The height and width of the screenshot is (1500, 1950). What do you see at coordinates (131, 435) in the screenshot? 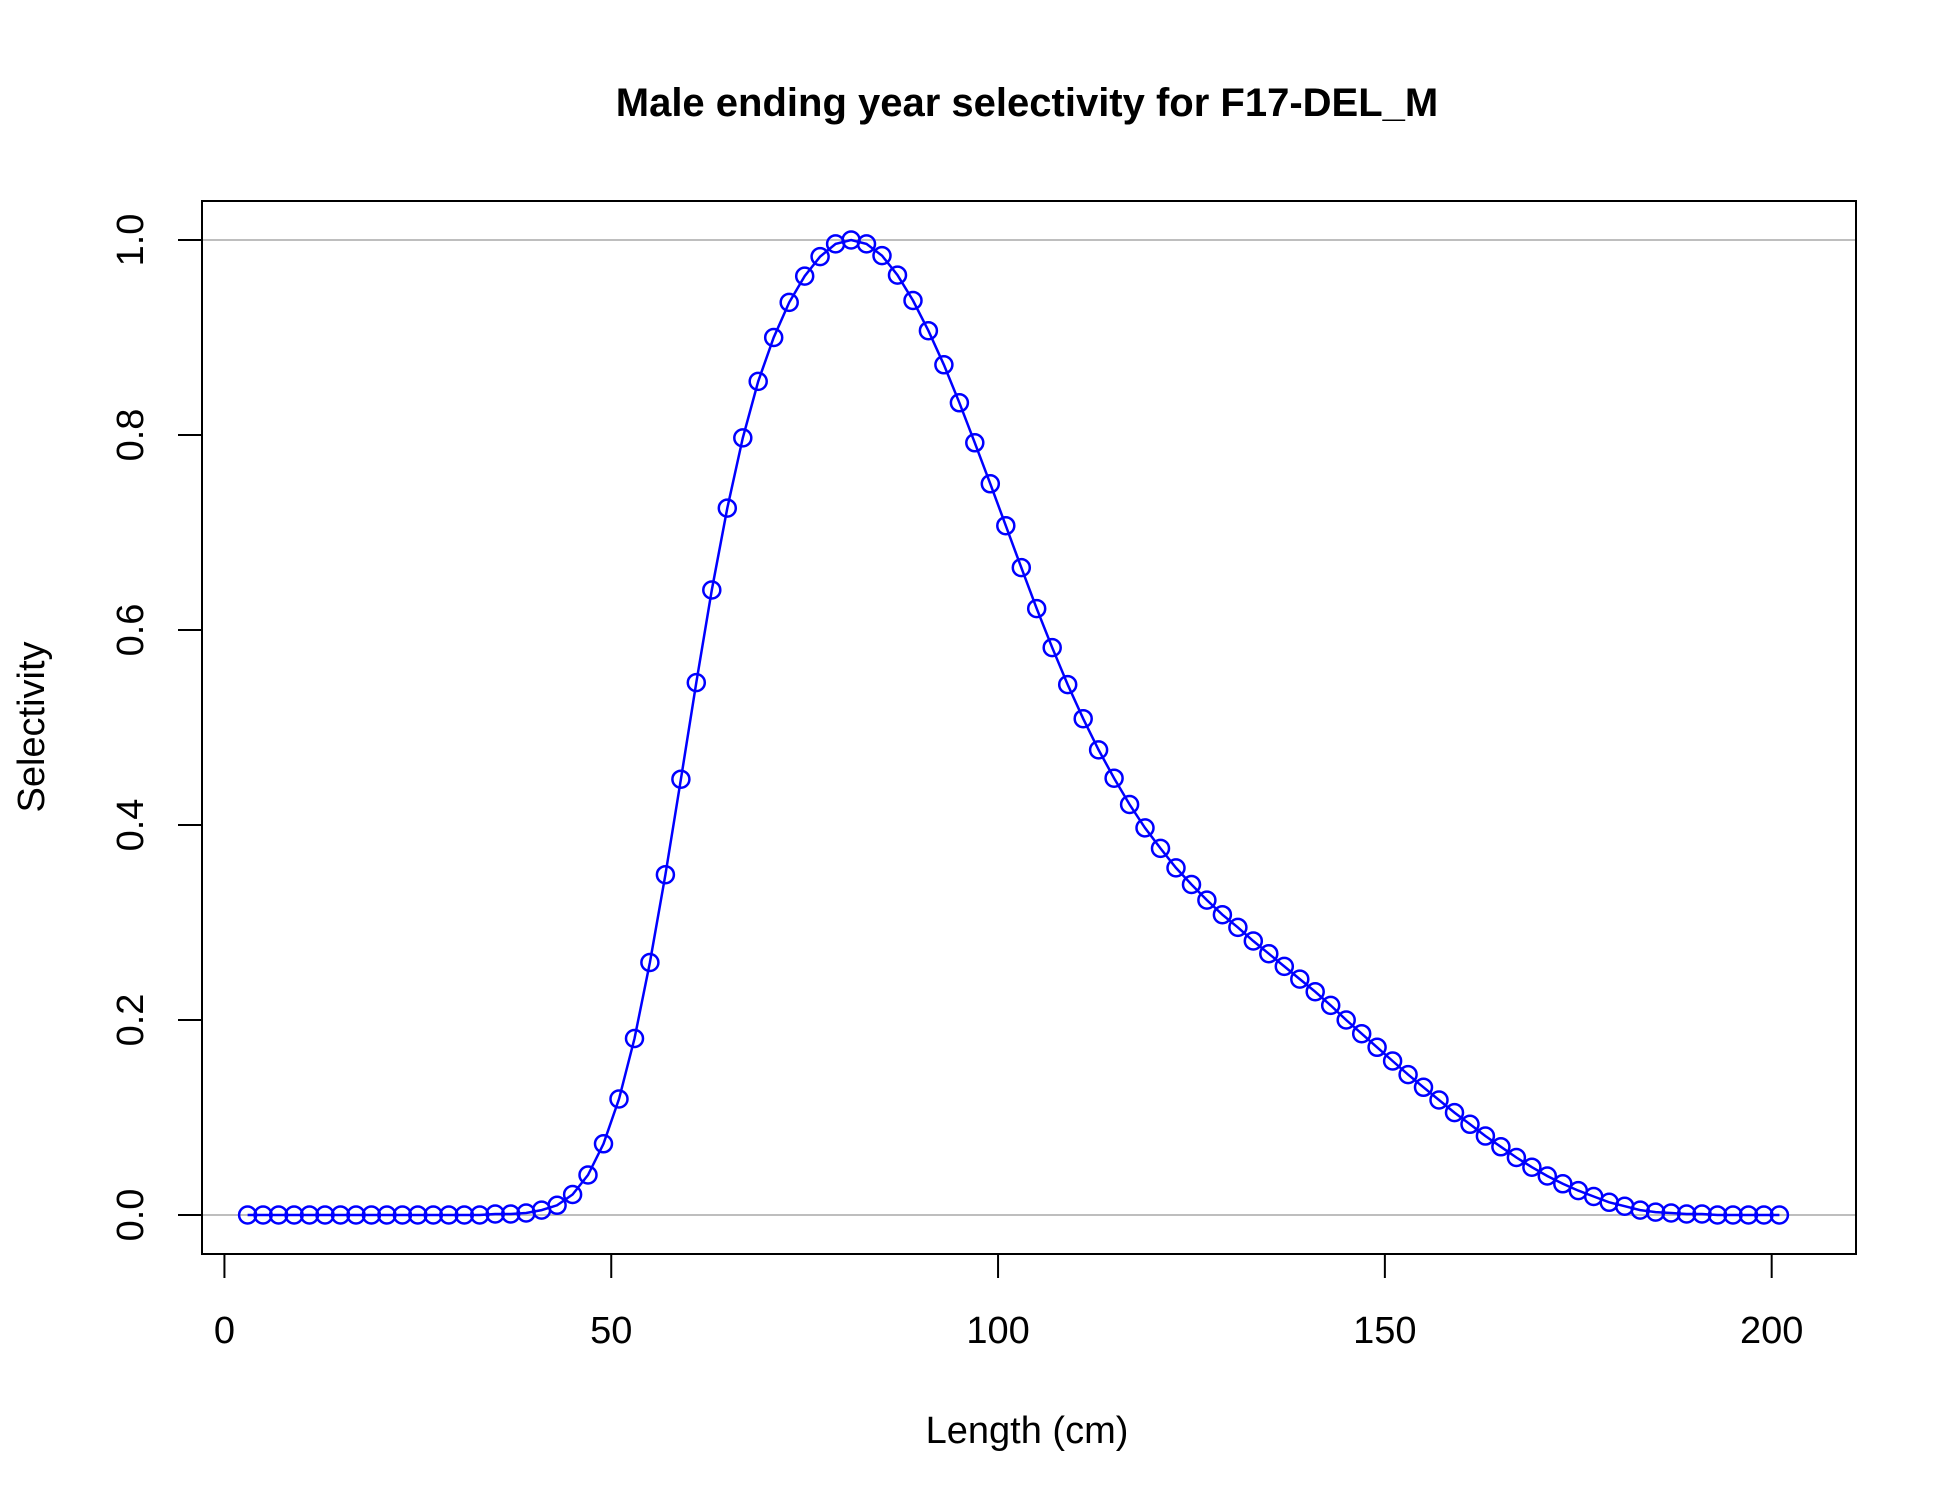
I see `y-tick-label: 0.8` at bounding box center [131, 435].